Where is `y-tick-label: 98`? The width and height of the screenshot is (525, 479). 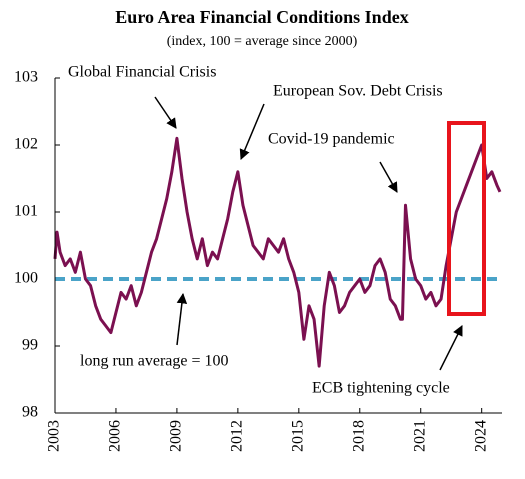 y-tick-label: 98 is located at coordinates (30, 412).